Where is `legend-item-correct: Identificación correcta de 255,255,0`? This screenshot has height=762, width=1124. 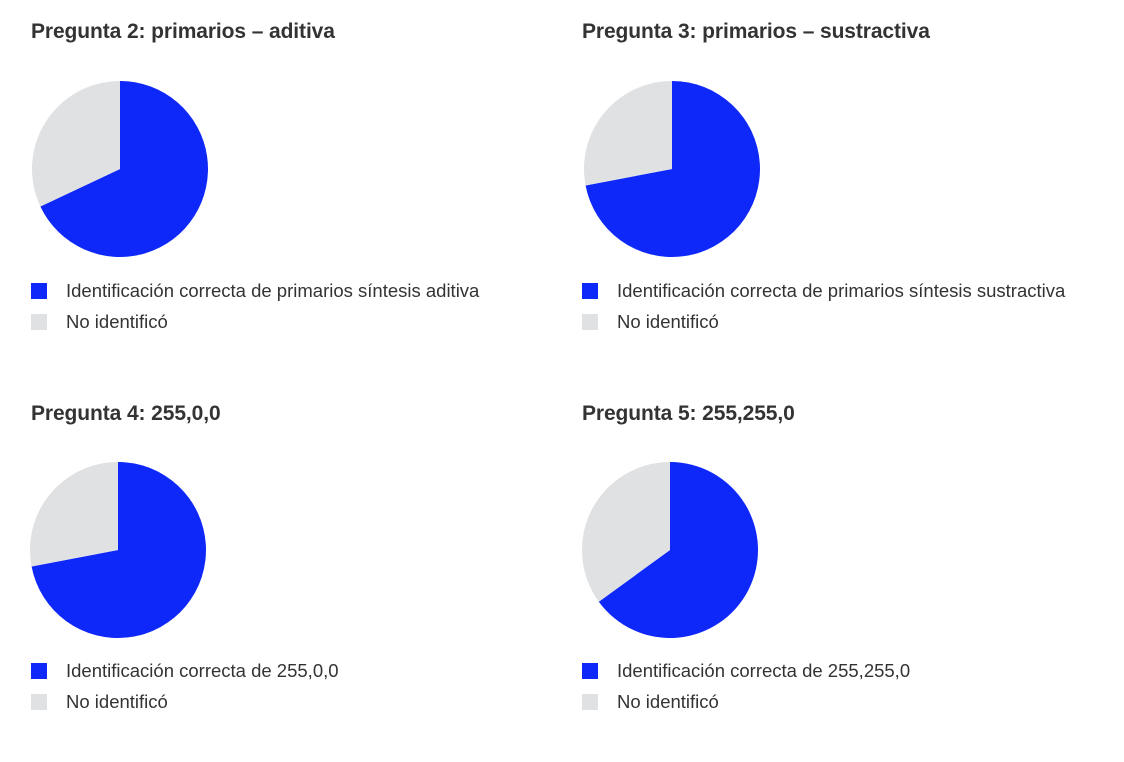 legend-item-correct: Identificación correcta de 255,255,0 is located at coordinates (746, 670).